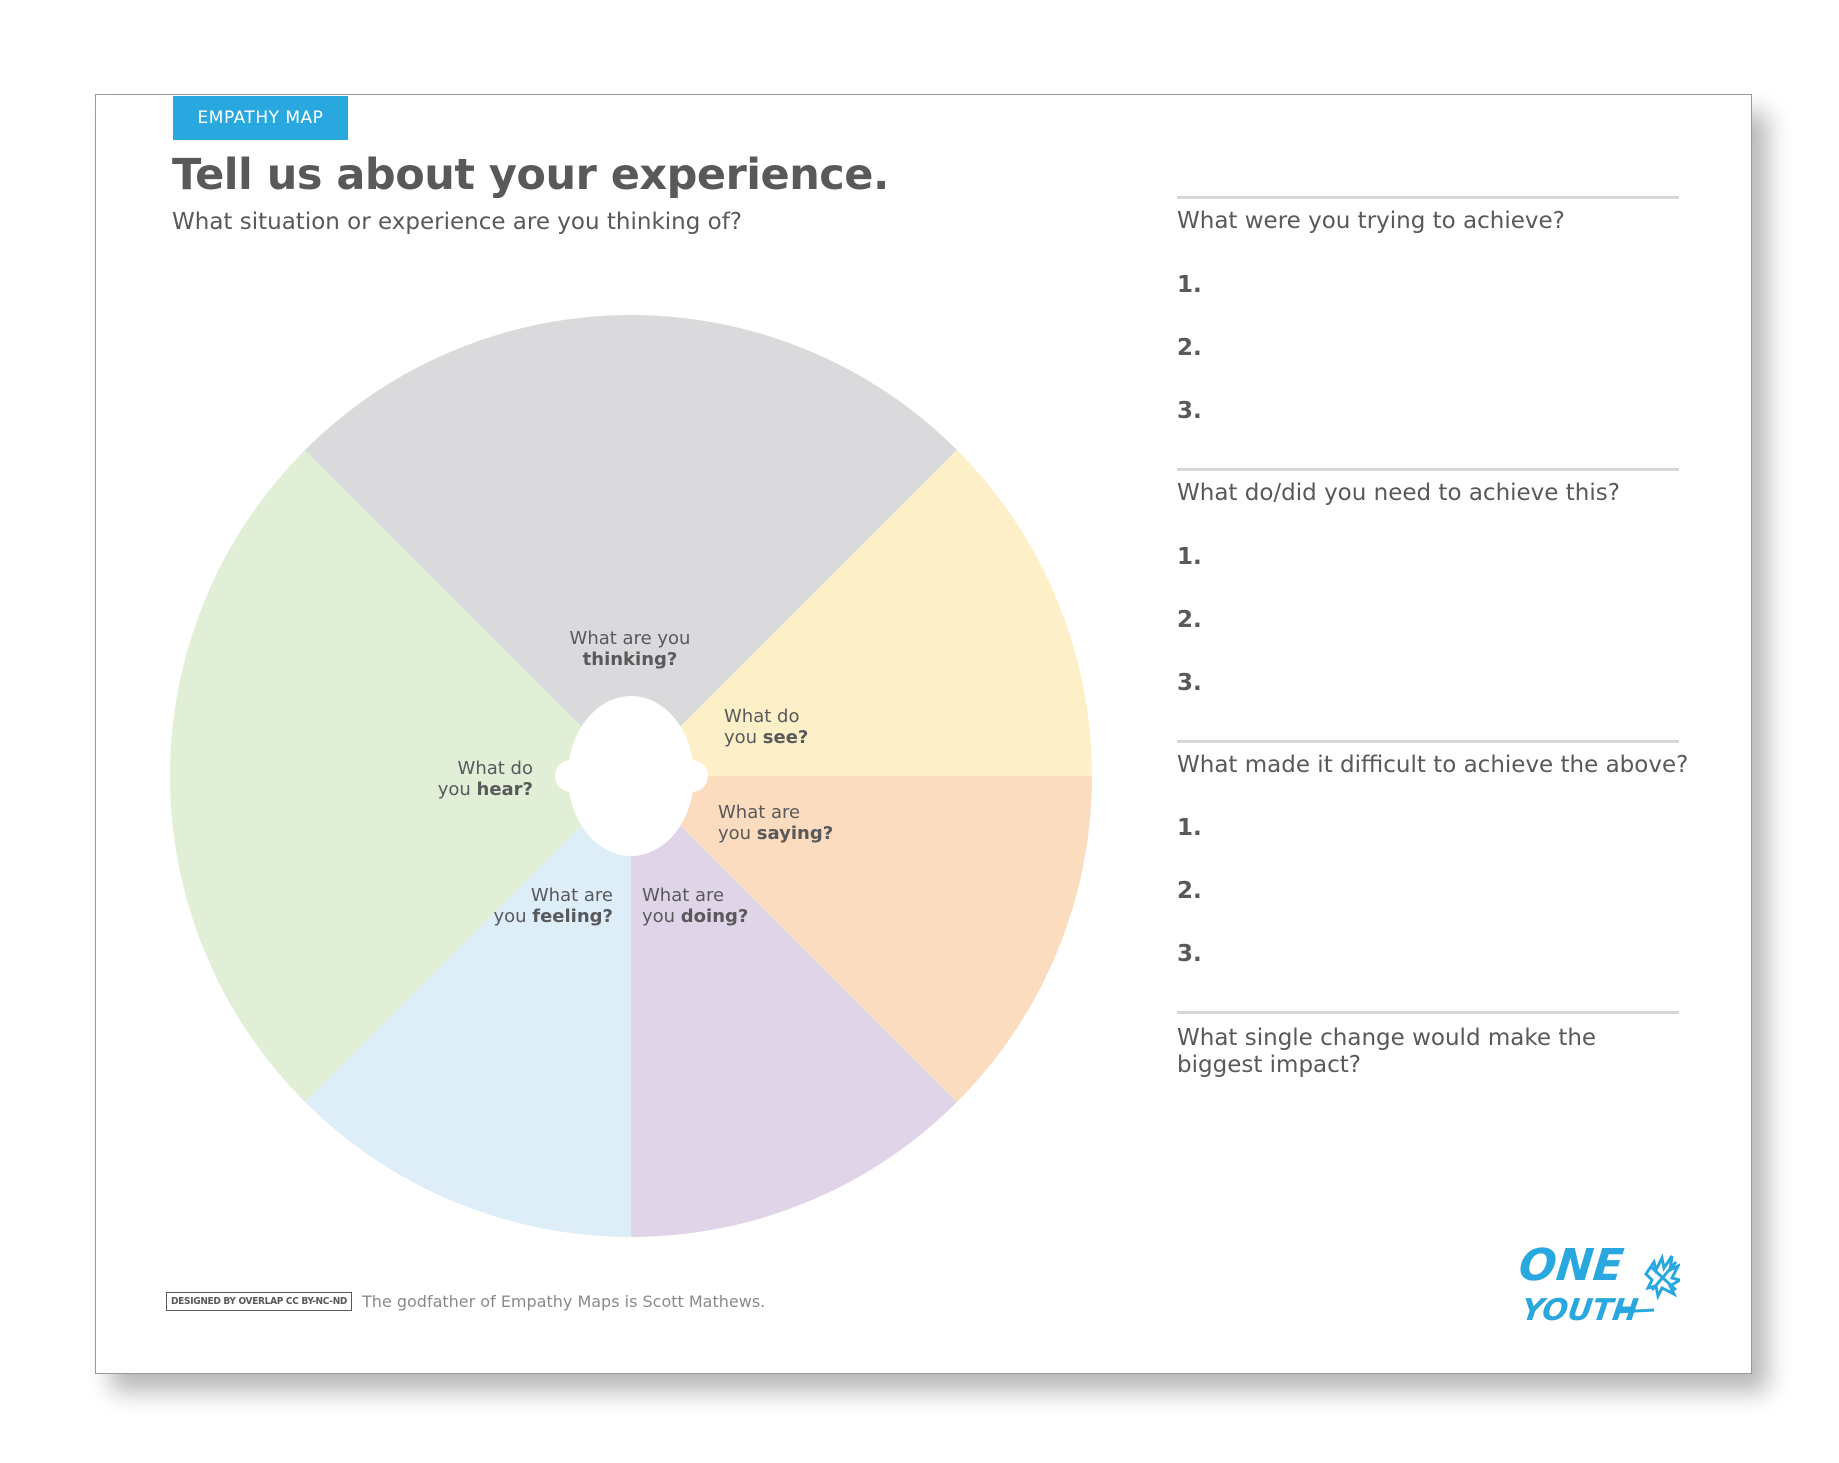  What do you see at coordinates (1398, 493) in the screenshot?
I see `question-needs: What do/did you need to achieve this?` at bounding box center [1398, 493].